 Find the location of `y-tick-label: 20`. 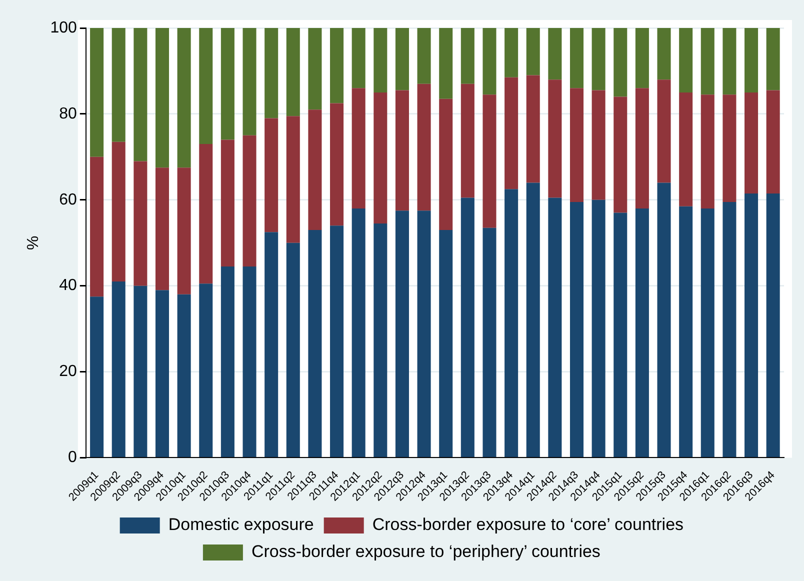

y-tick-label: 20 is located at coordinates (68, 371).